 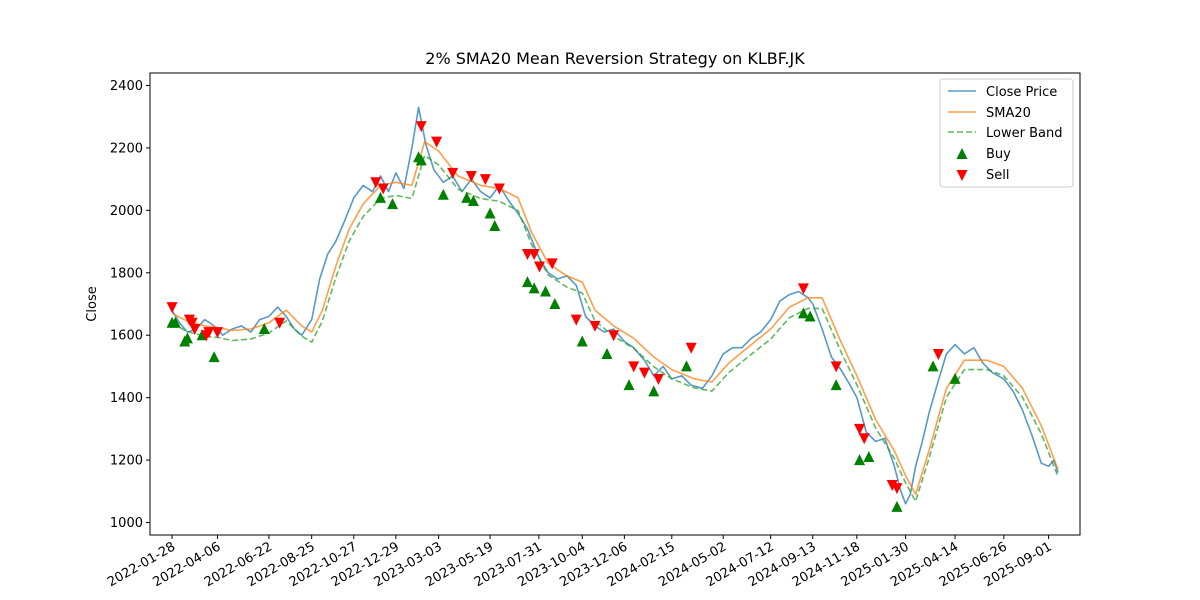 What do you see at coordinates (962, 153) in the screenshot?
I see `legend-buy-marker` at bounding box center [962, 153].